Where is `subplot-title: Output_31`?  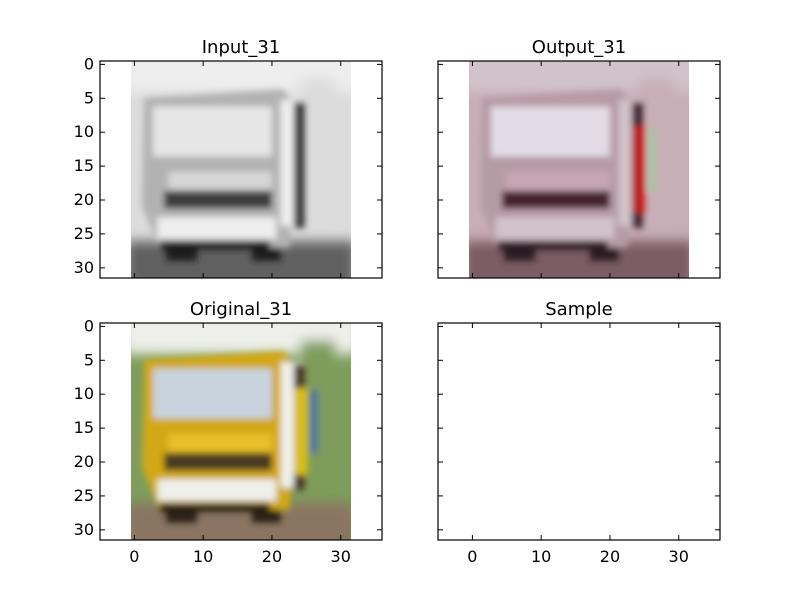
subplot-title: Output_31 is located at coordinates (579, 47).